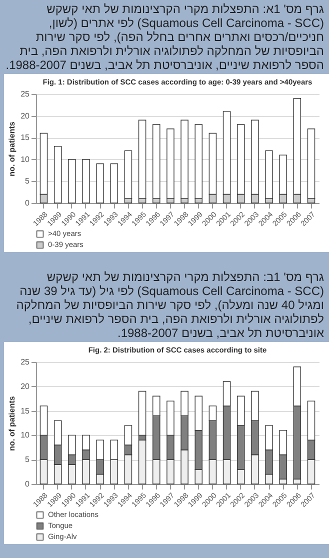 The width and height of the screenshot is (329, 558). Describe the element at coordinates (170, 305) in the screenshot. I see `text: גרף מס' 1ב: התפצלות מקרי הקרצינומות של תאי קשקש (Squamous Cell Carcinoma - SCC) לפי גיל (עד גיל 39 שנה ומגיל 40 שנה ומעלה), לפי סקר שירות הביופסיות של המחלקה לפתולוגיה אורלית ולרפואת הפה, בית הספר לרפואת שיניים, אוניברסיטת תל אביב, בשנים 1988-2007.` at that location.